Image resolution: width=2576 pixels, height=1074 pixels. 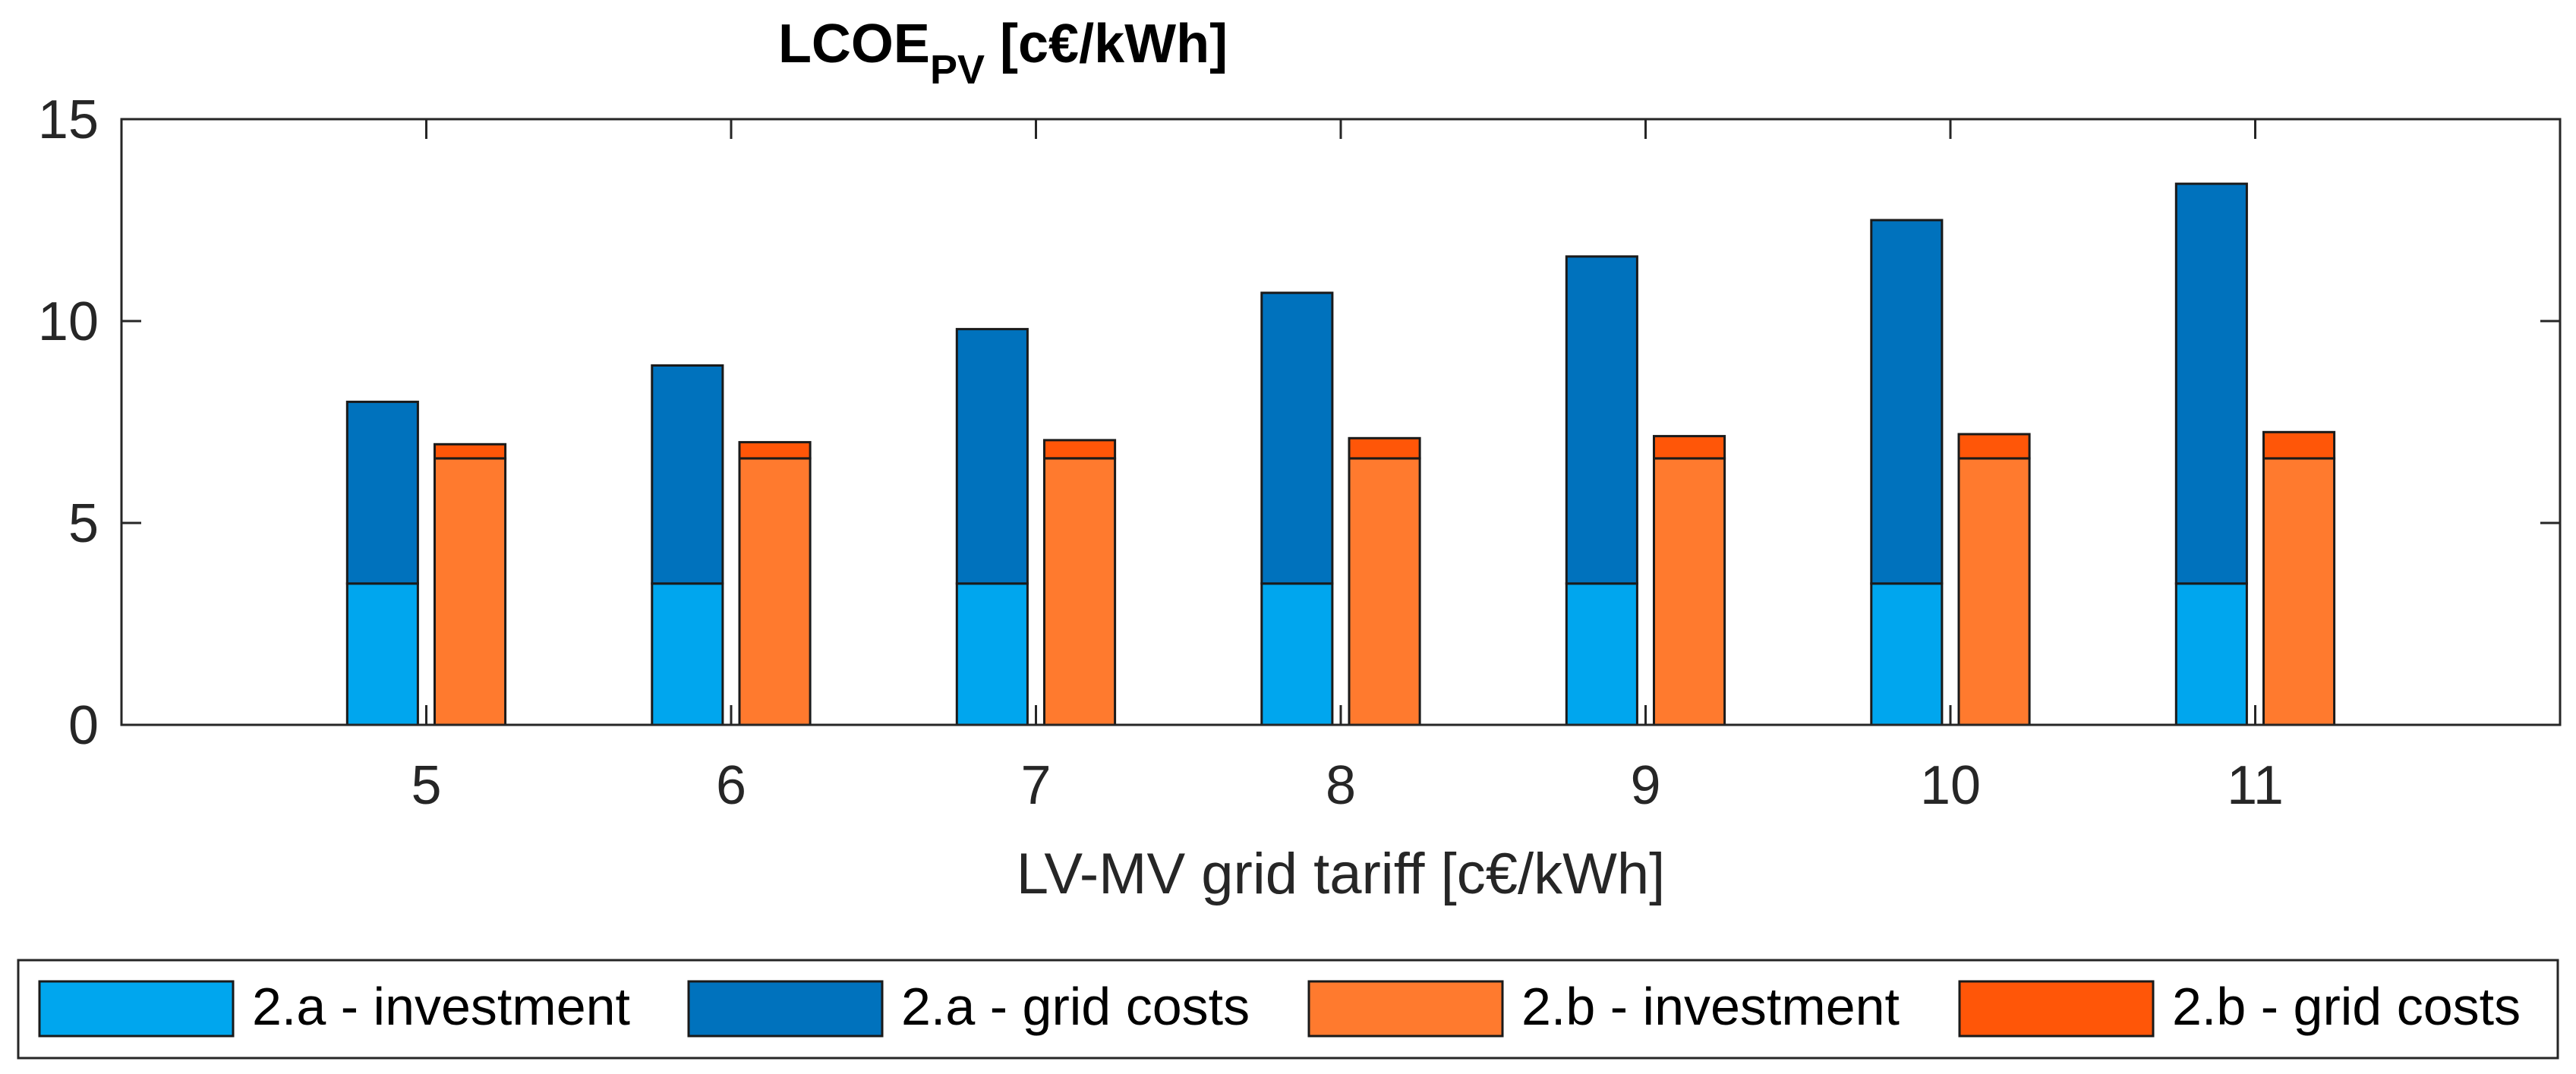 What do you see at coordinates (1645, 786) in the screenshot?
I see `x-tick-label: 9` at bounding box center [1645, 786].